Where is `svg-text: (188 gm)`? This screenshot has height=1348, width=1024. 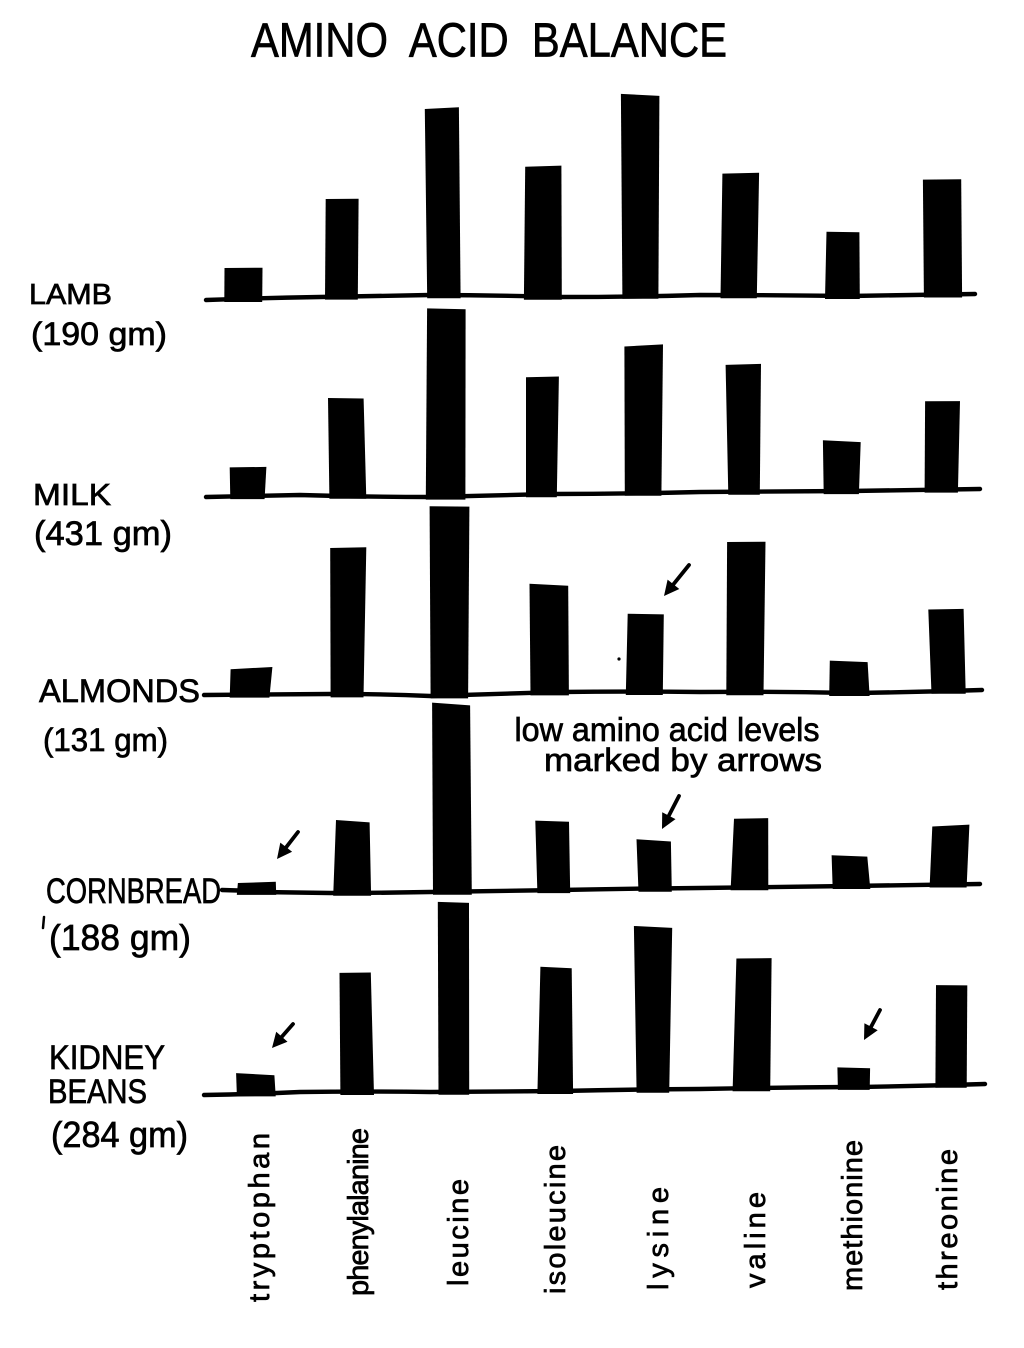
svg-text: (188 gm) is located at coordinates (120, 937).